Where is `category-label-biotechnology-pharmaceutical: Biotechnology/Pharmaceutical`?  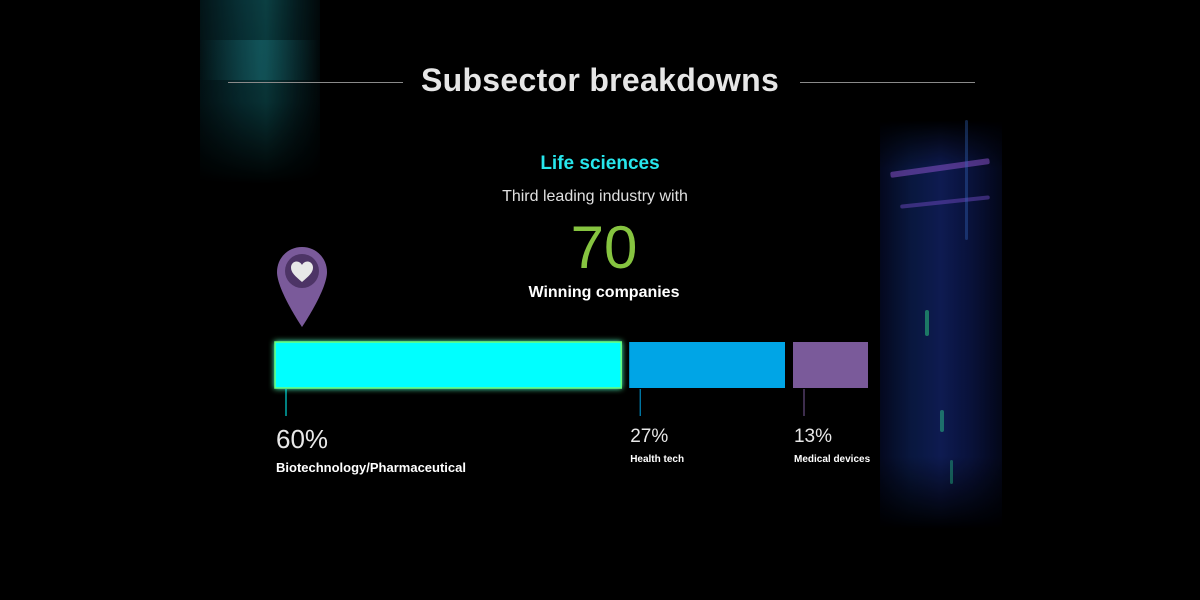 category-label-biotechnology-pharmaceutical: Biotechnology/Pharmaceutical is located at coordinates (371, 467).